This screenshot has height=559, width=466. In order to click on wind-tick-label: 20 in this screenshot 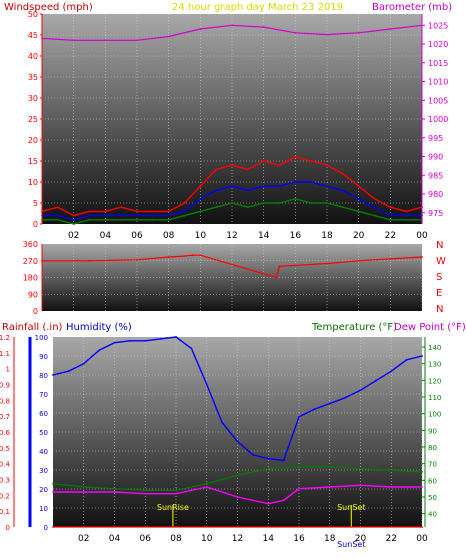, I will do `click(33, 140)`.